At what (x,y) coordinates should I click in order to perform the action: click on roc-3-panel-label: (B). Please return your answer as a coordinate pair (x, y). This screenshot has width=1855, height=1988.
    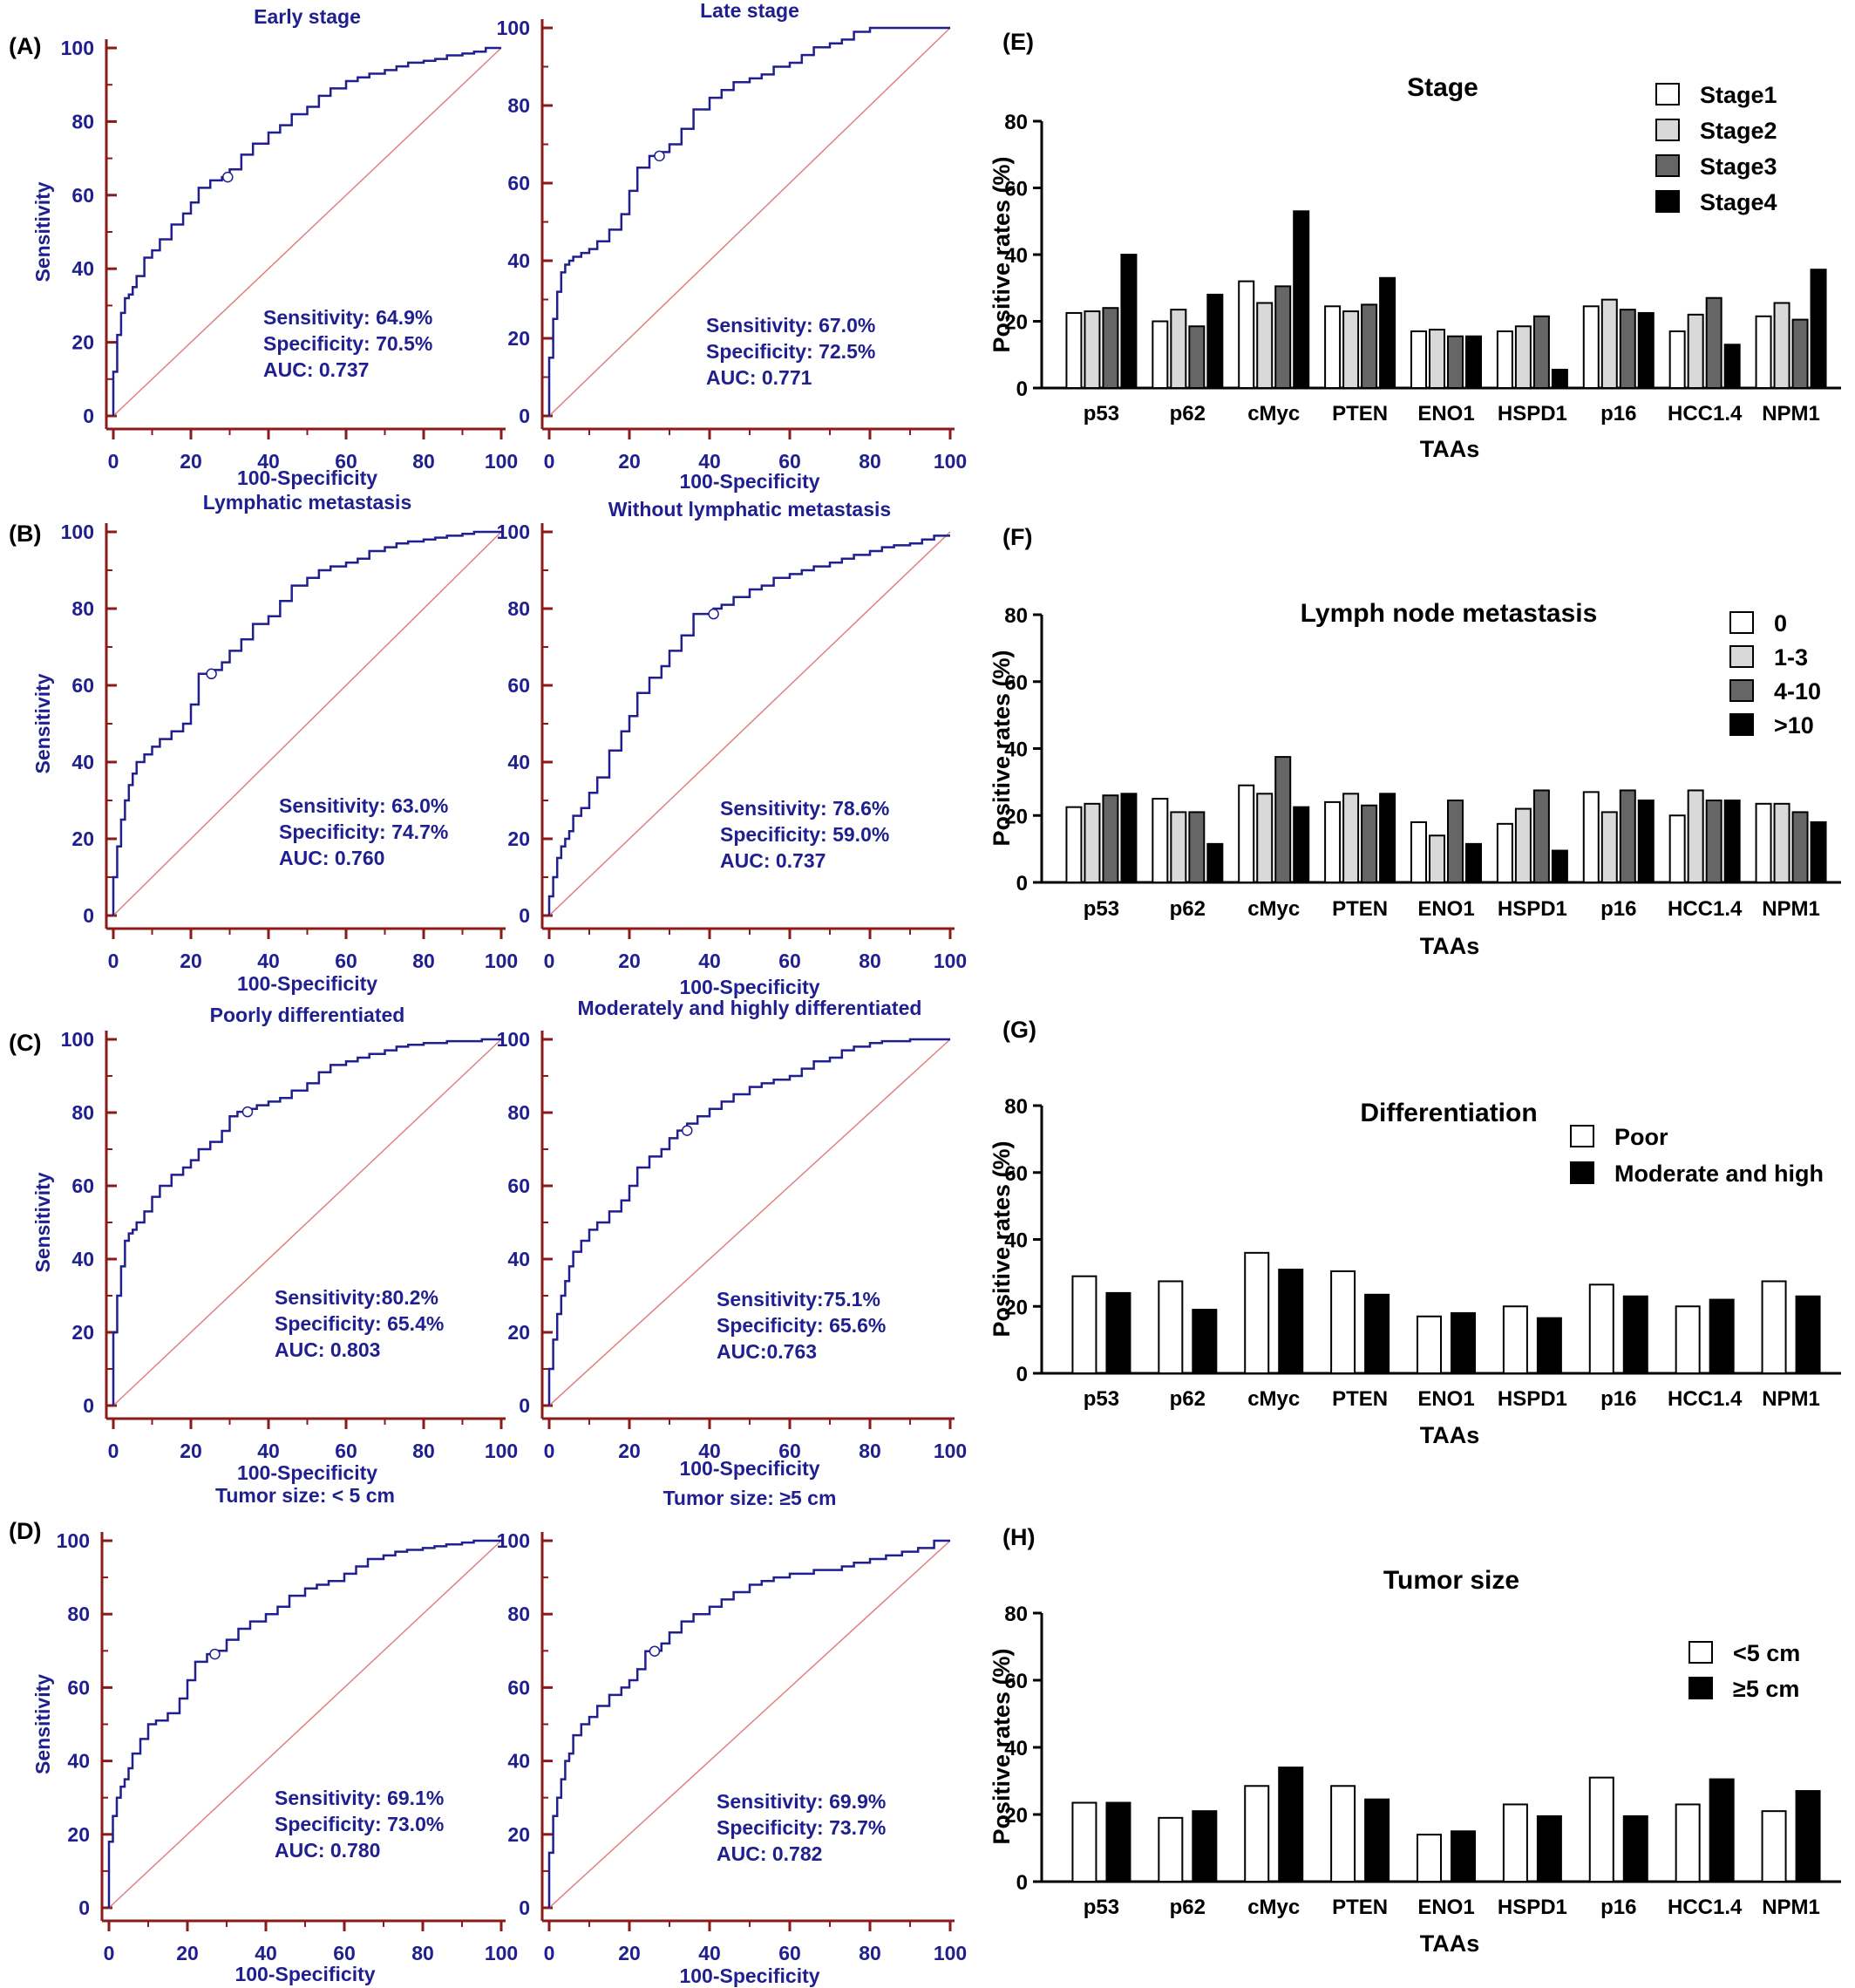
    Looking at the image, I should click on (25, 534).